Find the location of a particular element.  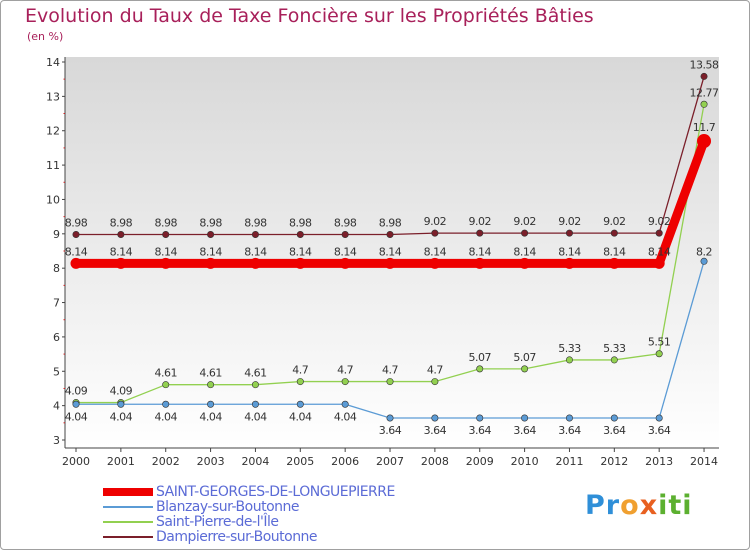

x-tick-label: 2014 is located at coordinates (704, 461).